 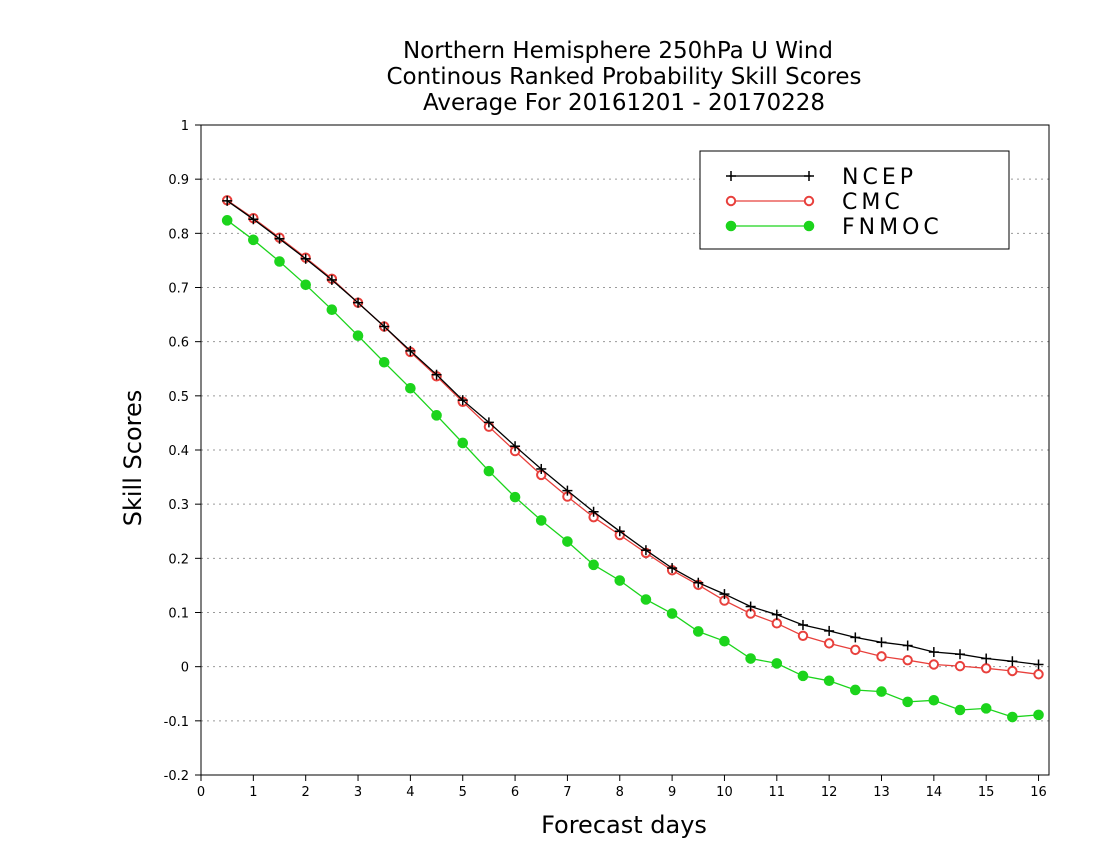 I want to click on y-axis-ticks: -0.2 -0.1 0 0.1 0.2 0.3 0.4 0.5 0.6 0.7 0.8 0.9 1, so click(x=182, y=451).